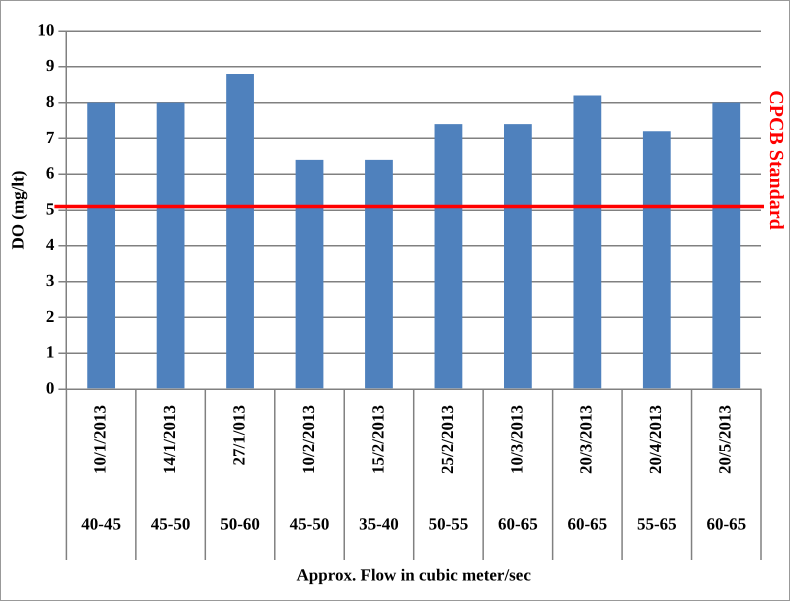 This screenshot has height=601, width=790. Describe the element at coordinates (50, 388) in the screenshot. I see `y-tick-label: 0` at that location.